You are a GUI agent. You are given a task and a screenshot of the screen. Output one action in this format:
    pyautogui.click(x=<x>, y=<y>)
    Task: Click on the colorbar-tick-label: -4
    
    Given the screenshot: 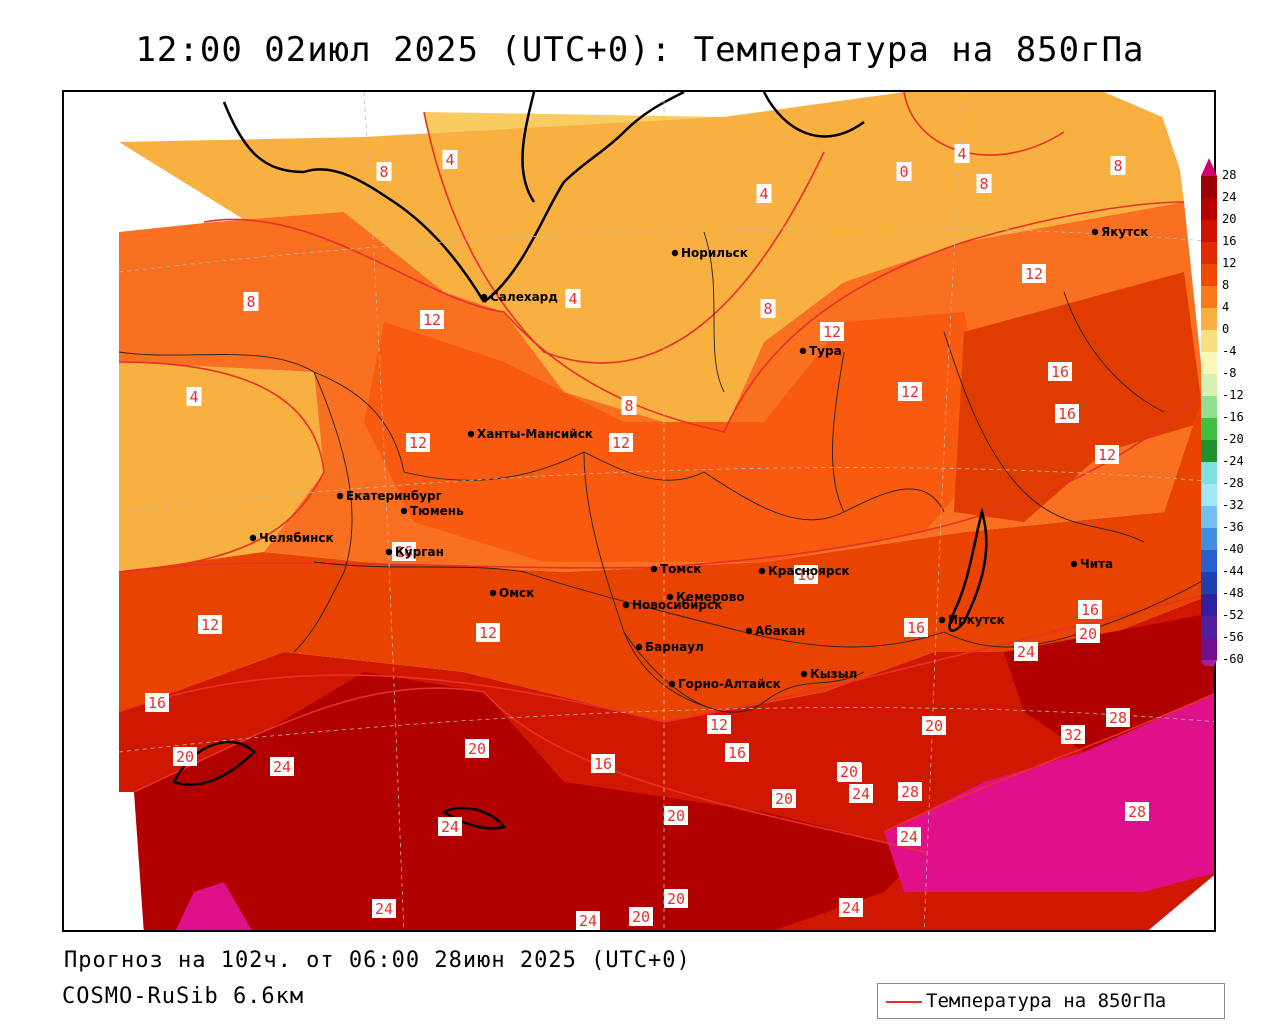 What is the action you would take?
    pyautogui.click(x=1229, y=351)
    